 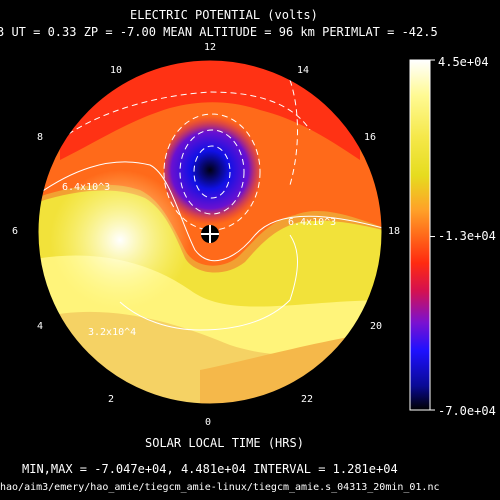 What do you see at coordinates (224, 443) in the screenshot?
I see `x-axis-label: SOLAR LOCAL TIME (HRS)` at bounding box center [224, 443].